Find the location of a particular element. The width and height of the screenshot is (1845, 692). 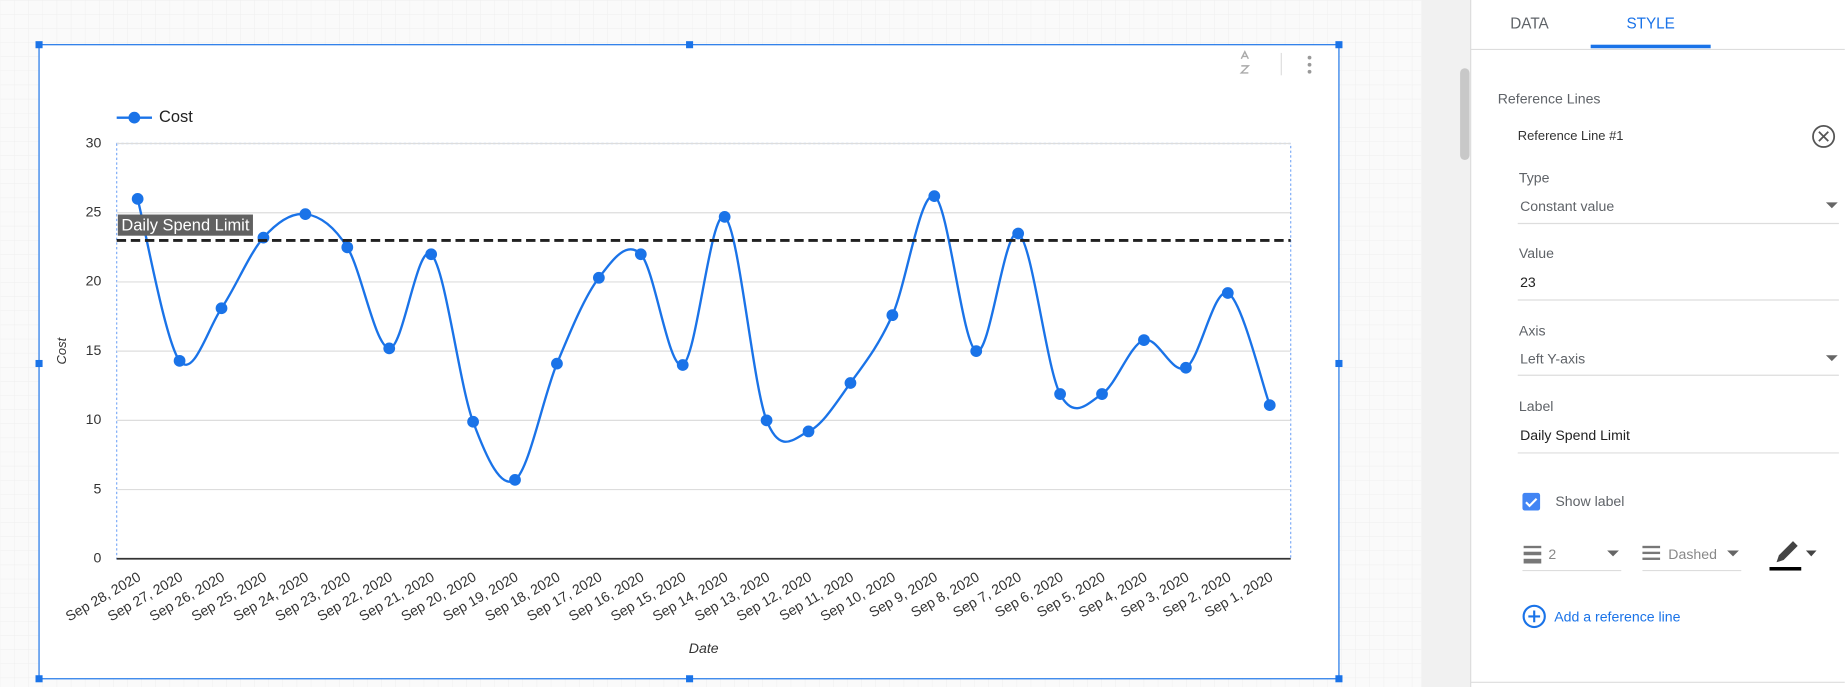

dropdown: Constant value is located at coordinates (1567, 206).